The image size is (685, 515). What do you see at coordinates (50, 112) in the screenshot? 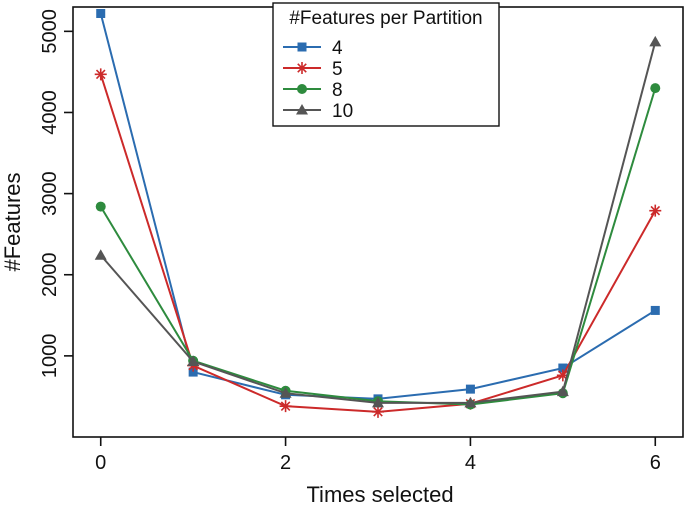
I see `y-tick-label: 4000` at bounding box center [50, 112].